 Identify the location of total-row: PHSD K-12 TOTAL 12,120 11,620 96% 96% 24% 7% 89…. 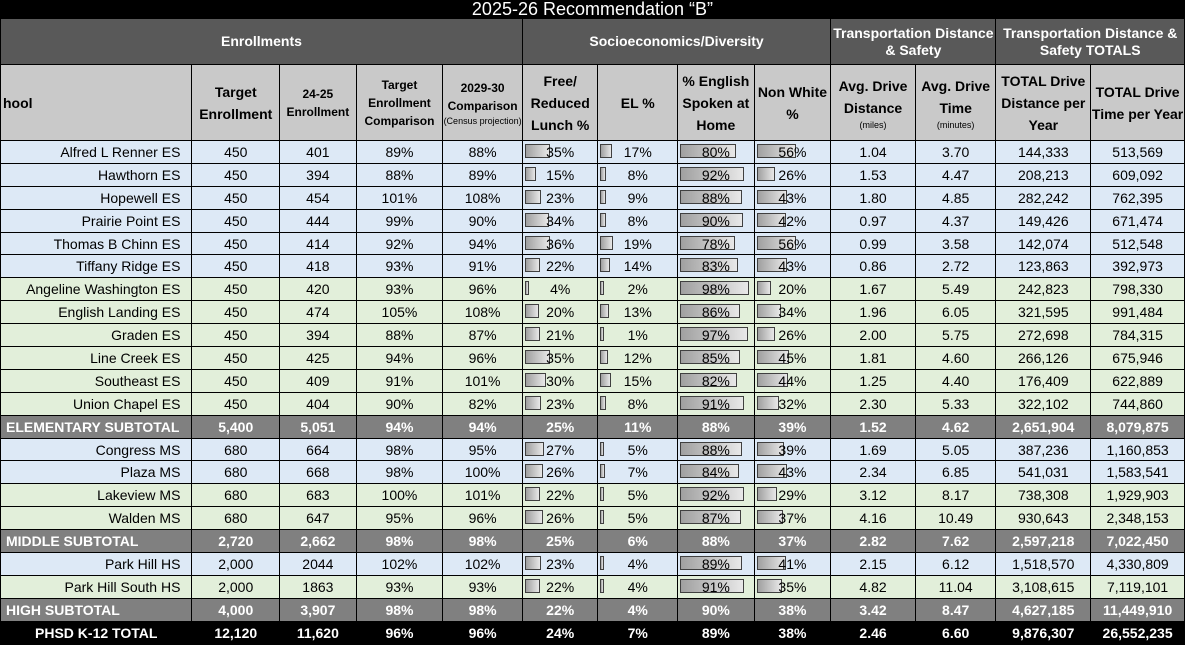
(592, 632).